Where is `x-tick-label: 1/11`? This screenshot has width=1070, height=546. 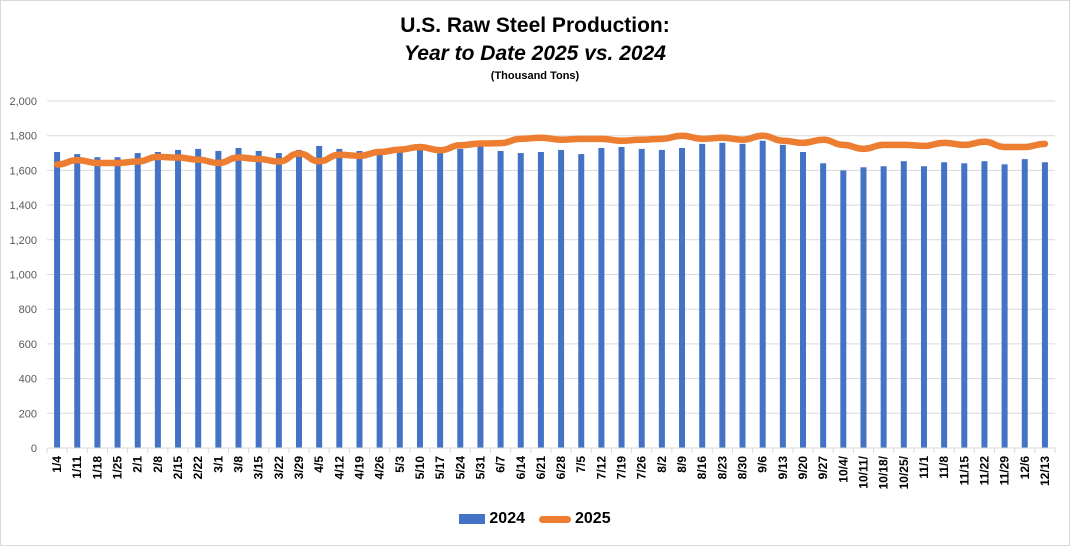
x-tick-label: 1/11 is located at coordinates (77, 467).